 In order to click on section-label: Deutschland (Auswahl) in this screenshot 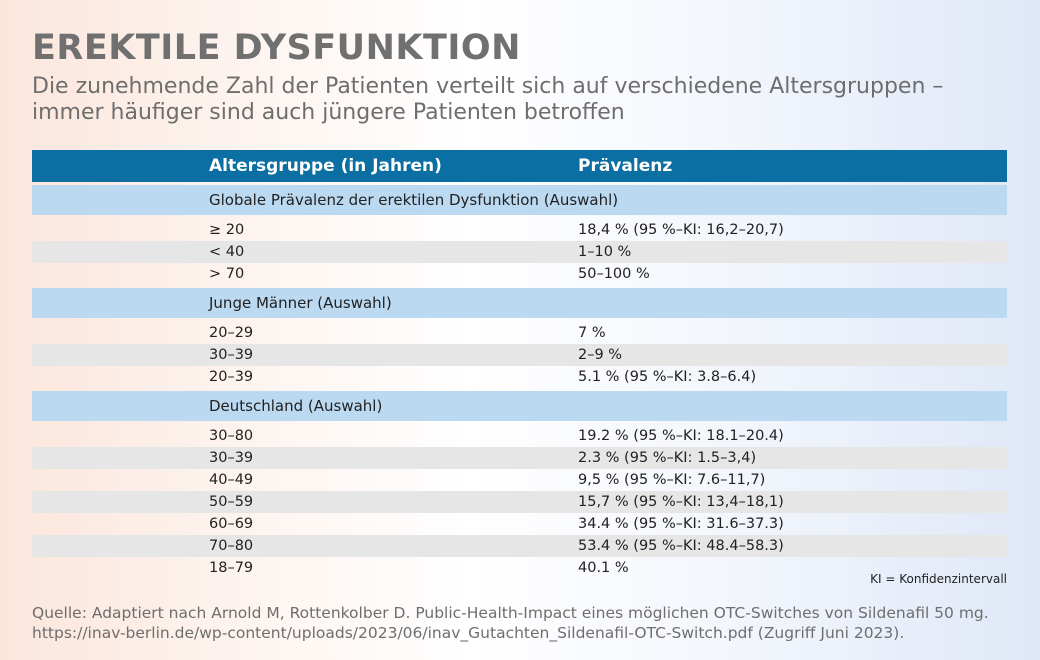, I will do `click(296, 406)`.